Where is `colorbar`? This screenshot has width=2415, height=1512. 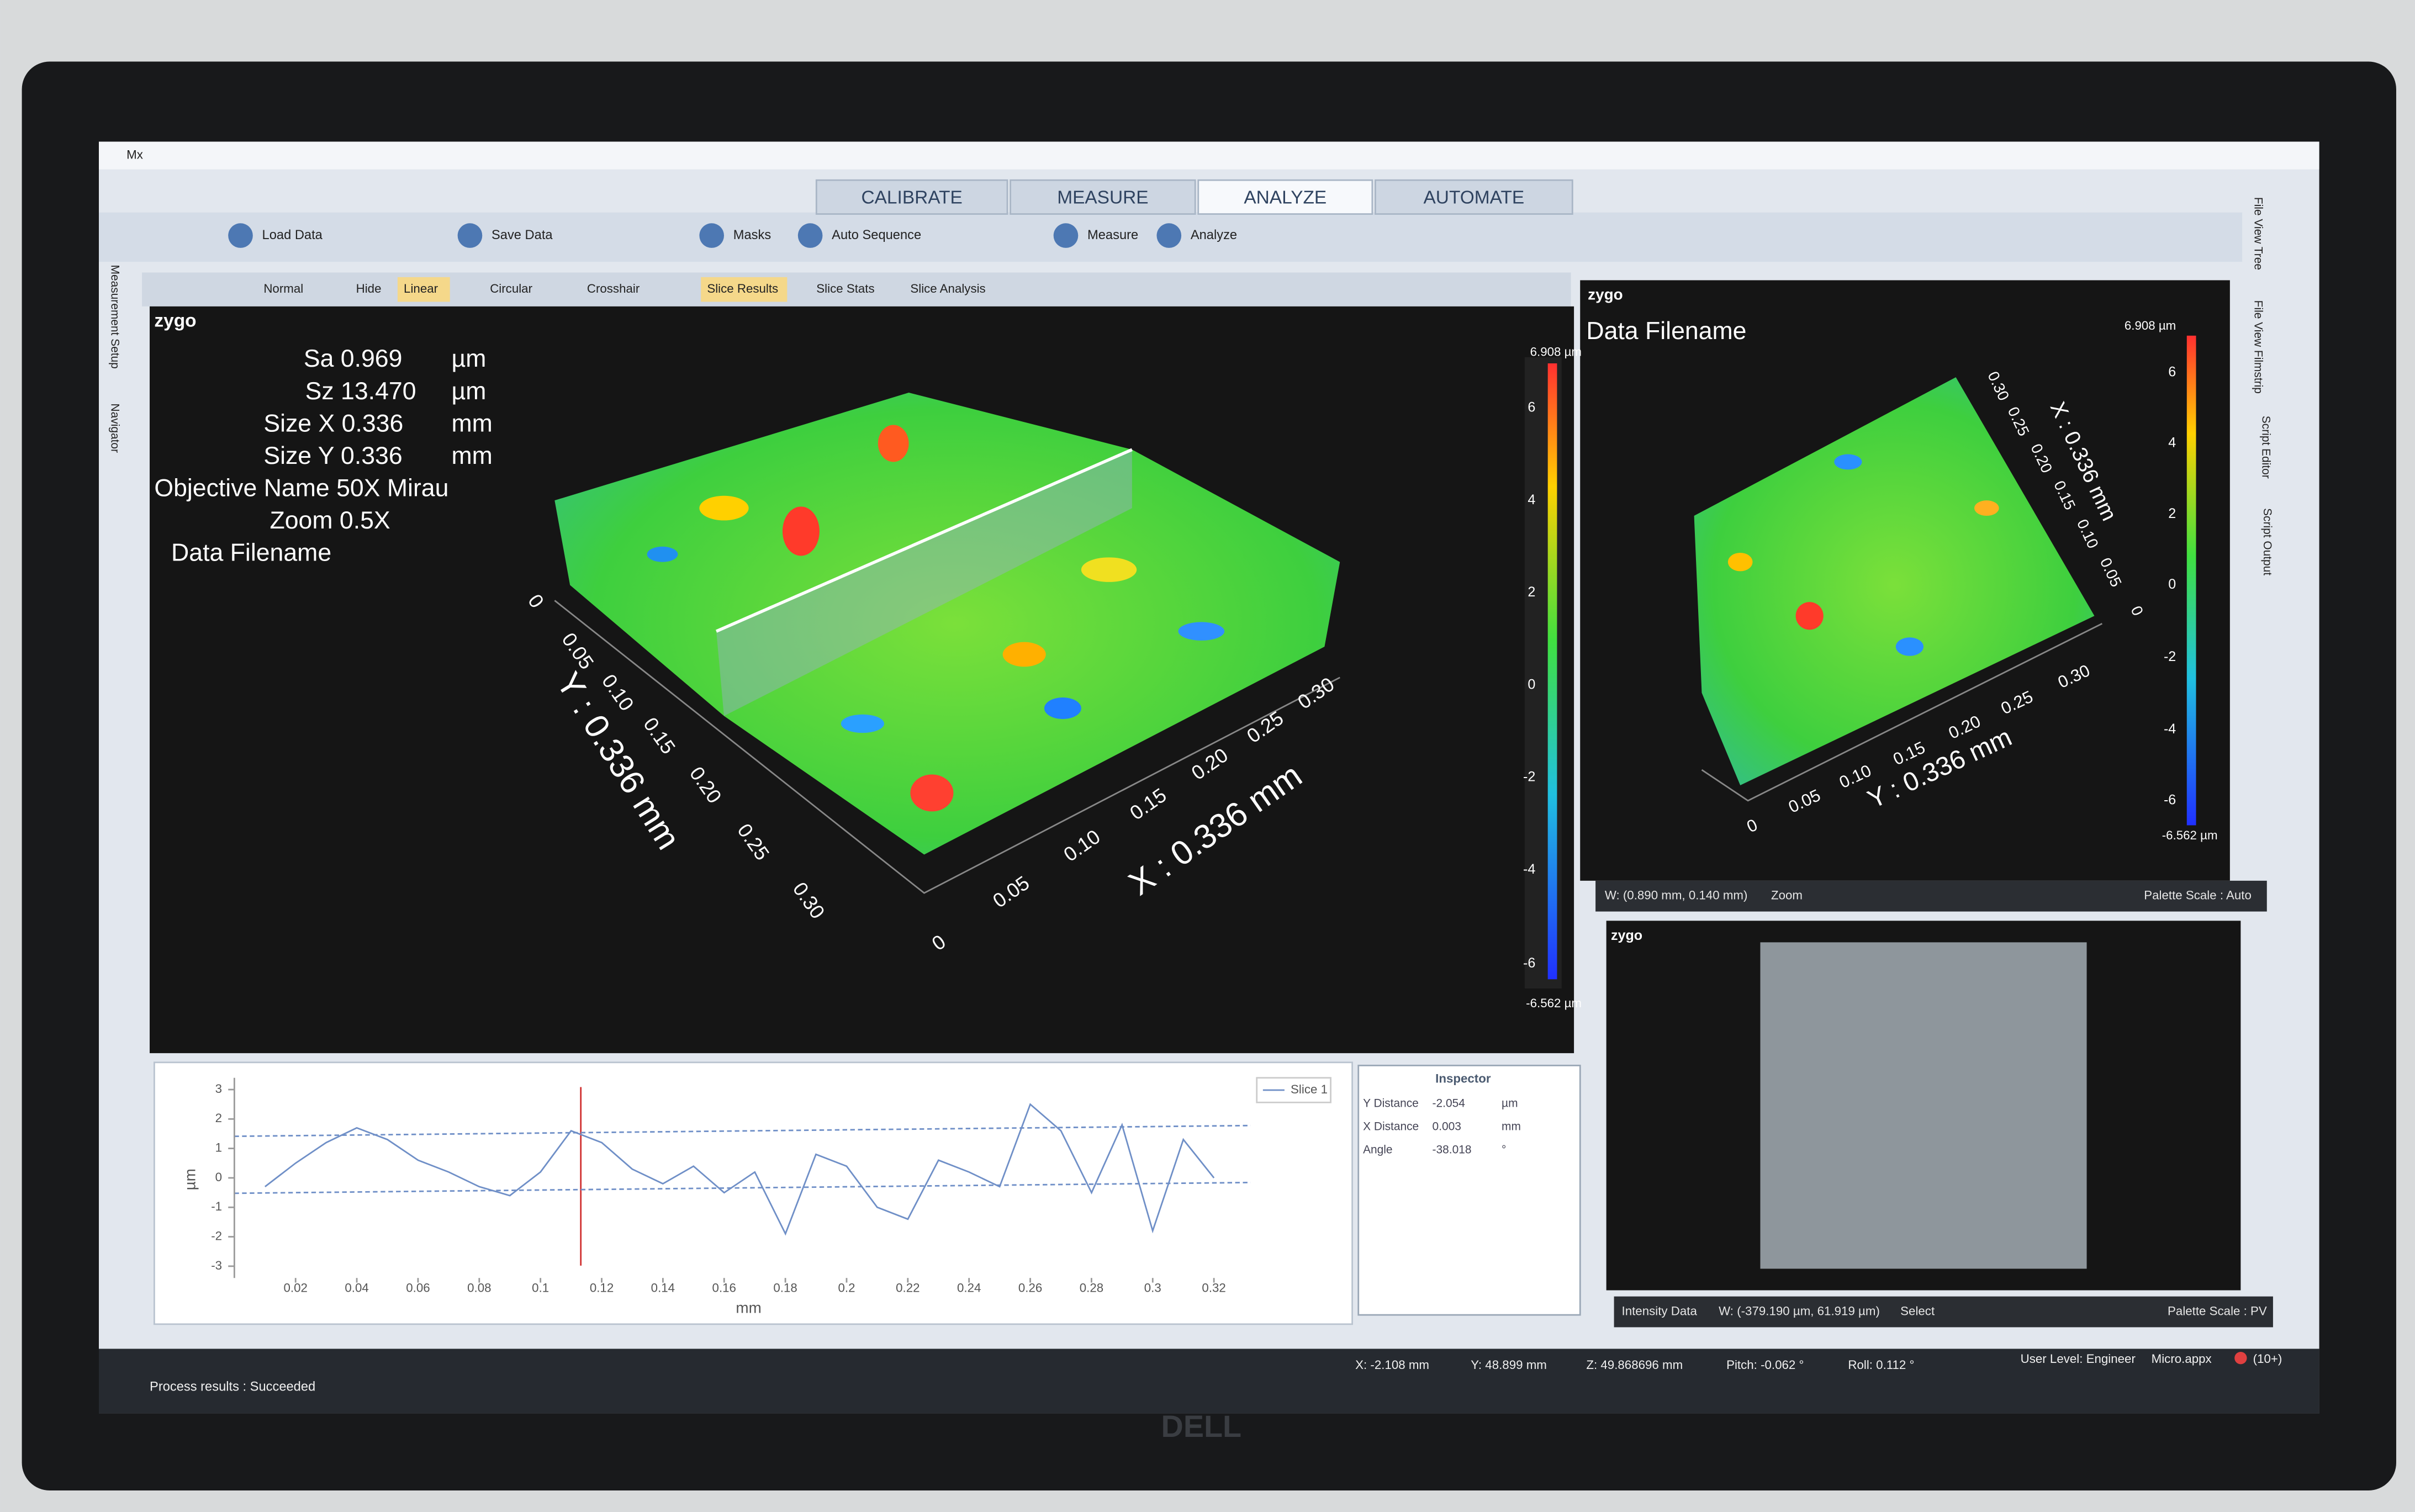
colorbar is located at coordinates (2191, 580).